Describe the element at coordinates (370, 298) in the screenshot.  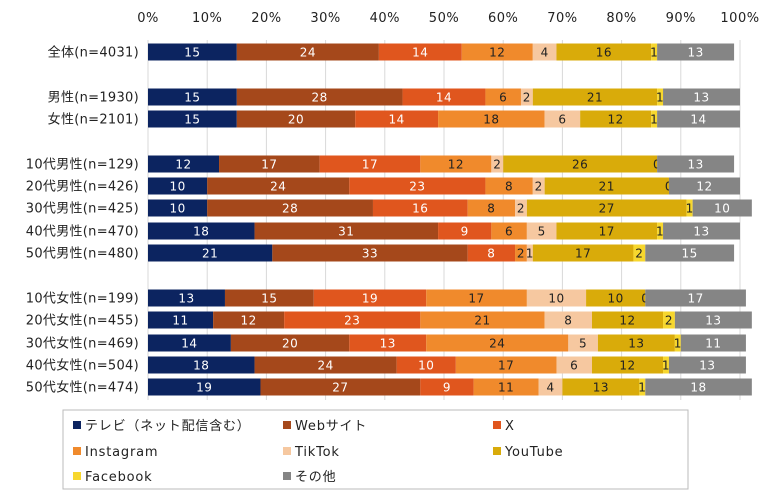
I see `data-label: 19` at that location.